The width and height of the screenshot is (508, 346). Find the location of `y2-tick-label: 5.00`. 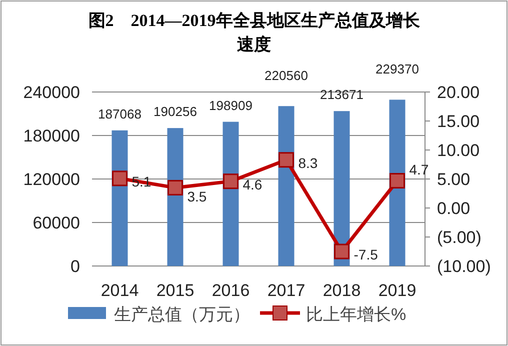

y2-tick-label: 5.00 is located at coordinates (453, 179).